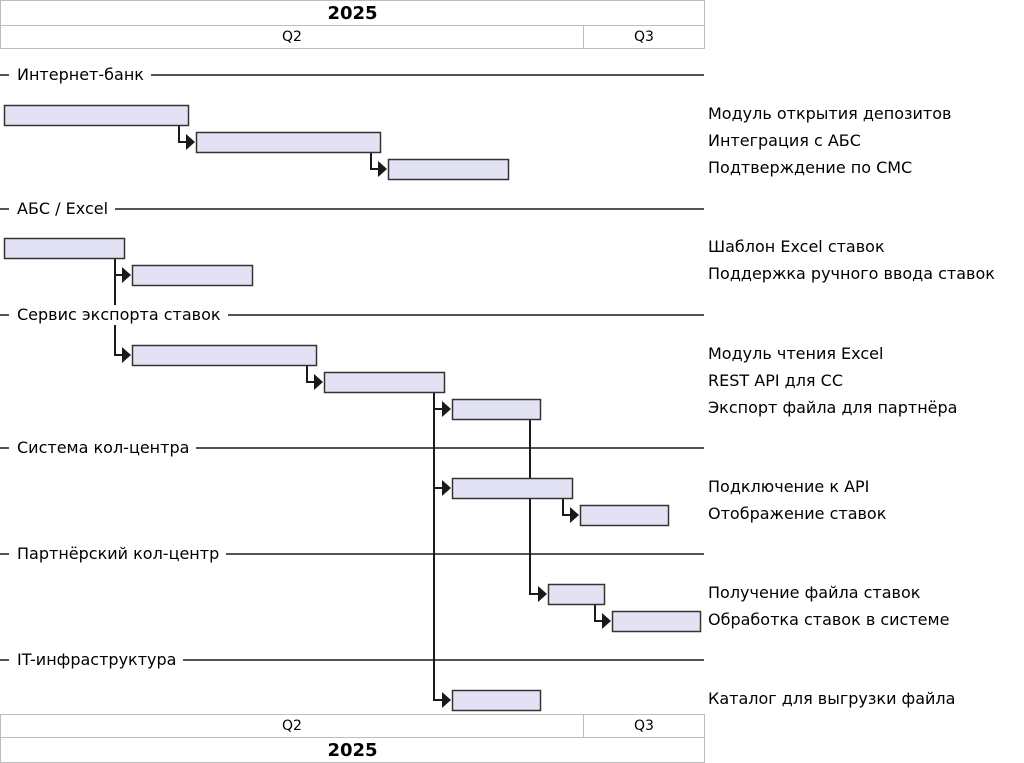 The height and width of the screenshot is (763, 1024). What do you see at coordinates (830, 113) in the screenshot?
I see `task-label: Модуль открытия депозитов` at bounding box center [830, 113].